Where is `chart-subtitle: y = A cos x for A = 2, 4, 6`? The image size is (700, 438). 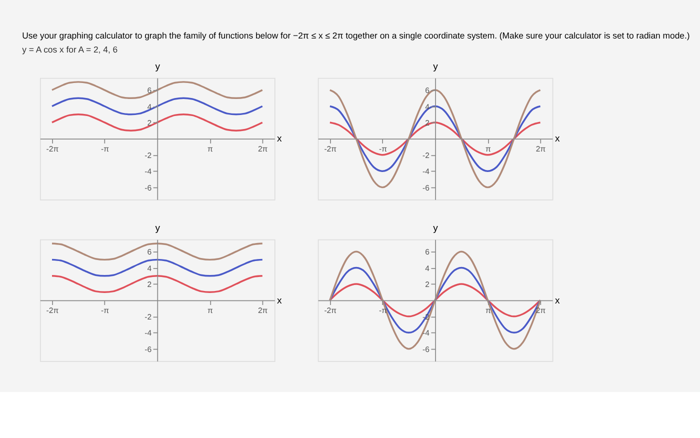
chart-subtitle: y = A cos x for A = 2, 4, 6 is located at coordinates (70, 49).